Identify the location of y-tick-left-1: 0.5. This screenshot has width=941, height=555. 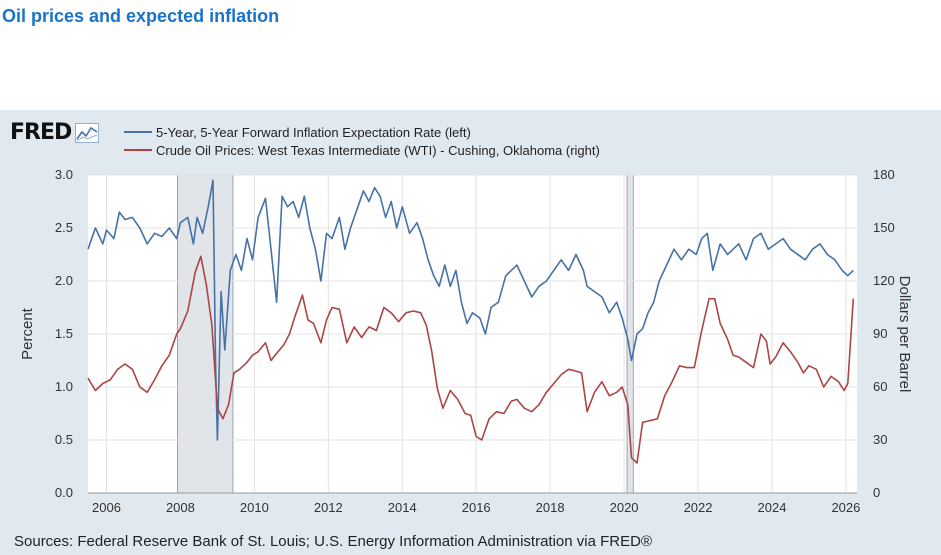
(64, 439).